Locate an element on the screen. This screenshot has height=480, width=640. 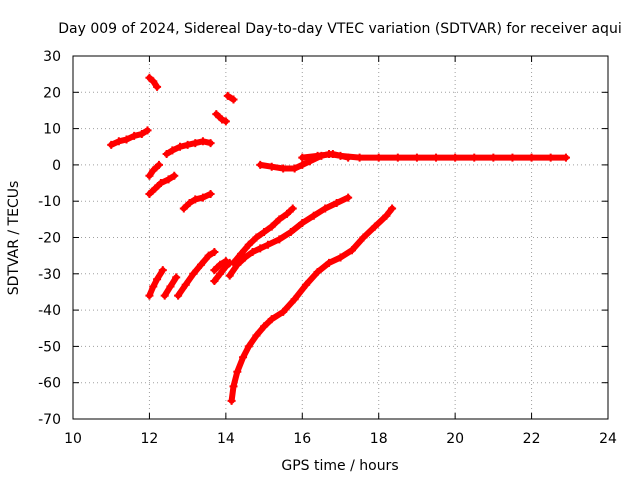
x-tick-label: 14 is located at coordinates (226, 439).